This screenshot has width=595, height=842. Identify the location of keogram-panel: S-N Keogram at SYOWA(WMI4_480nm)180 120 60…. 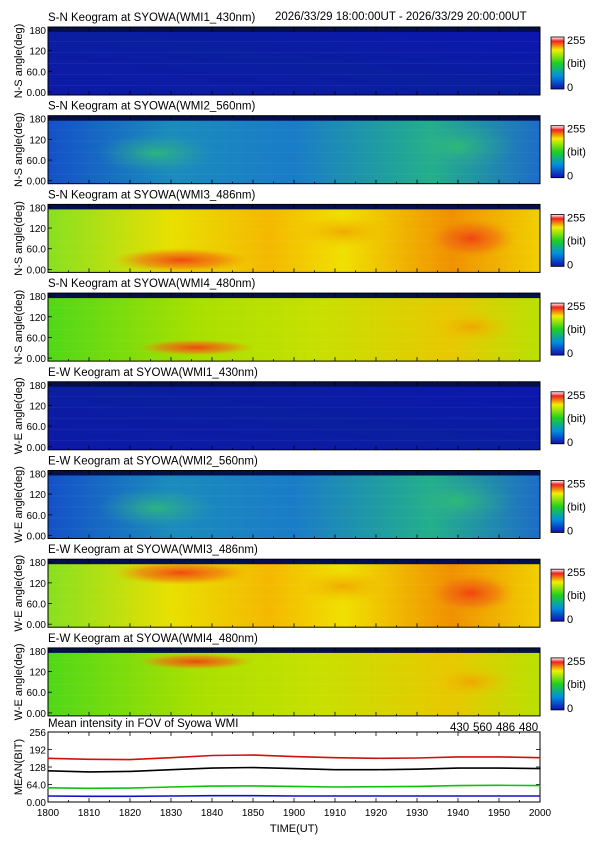
(299, 321).